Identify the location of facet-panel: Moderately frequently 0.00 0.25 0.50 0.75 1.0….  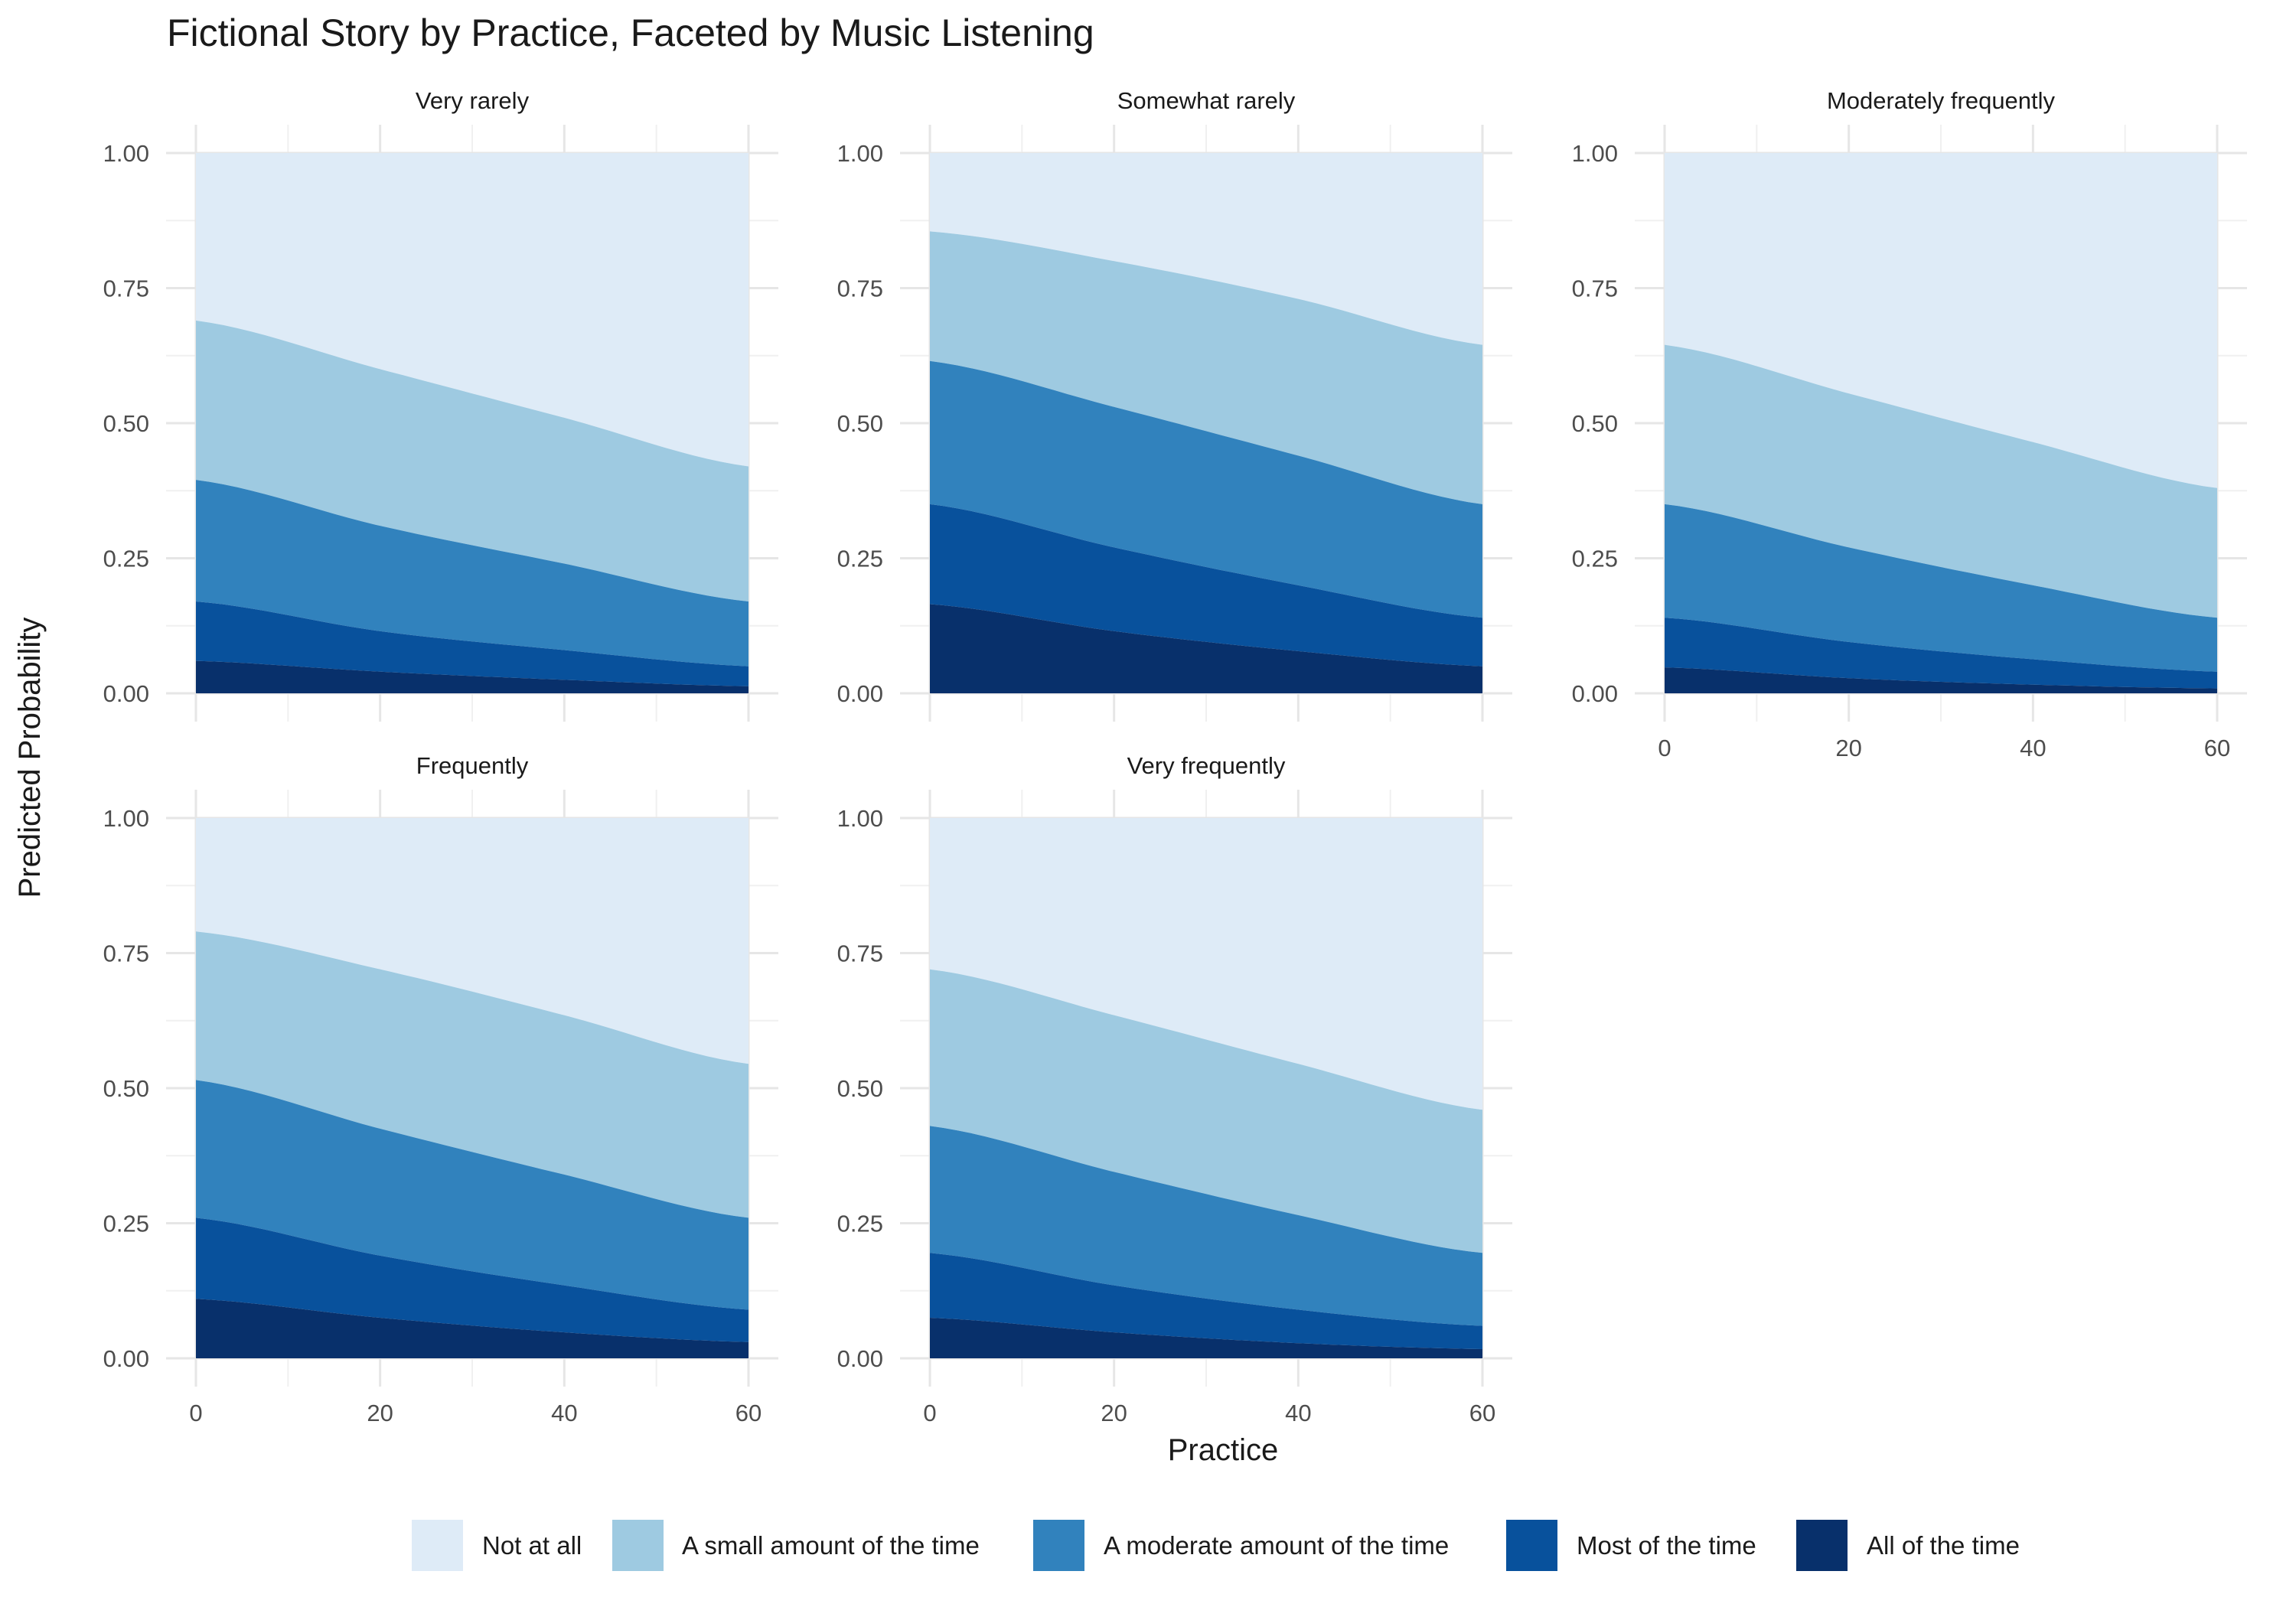
(1909, 424).